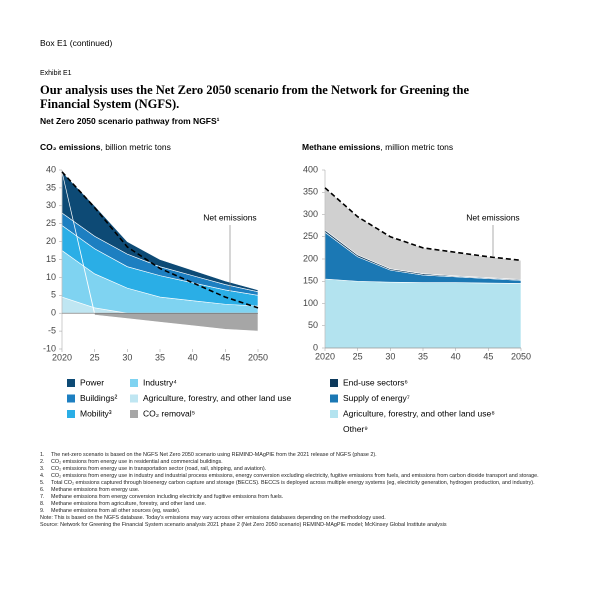  Describe the element at coordinates (310, 303) in the screenshot. I see `y-tick-label: 100` at that location.